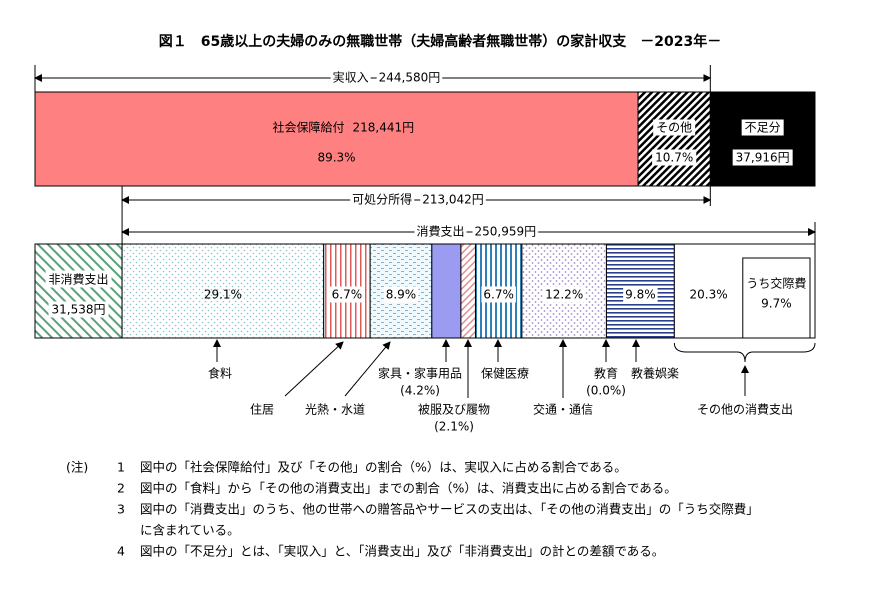  I want to click on note-number: 4, so click(121, 551).